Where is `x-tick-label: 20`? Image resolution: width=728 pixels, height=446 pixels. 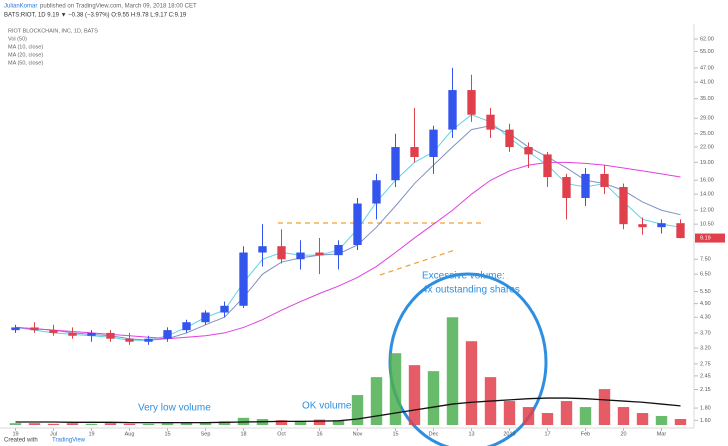
x-tick-label: 20 is located at coordinates (623, 434).